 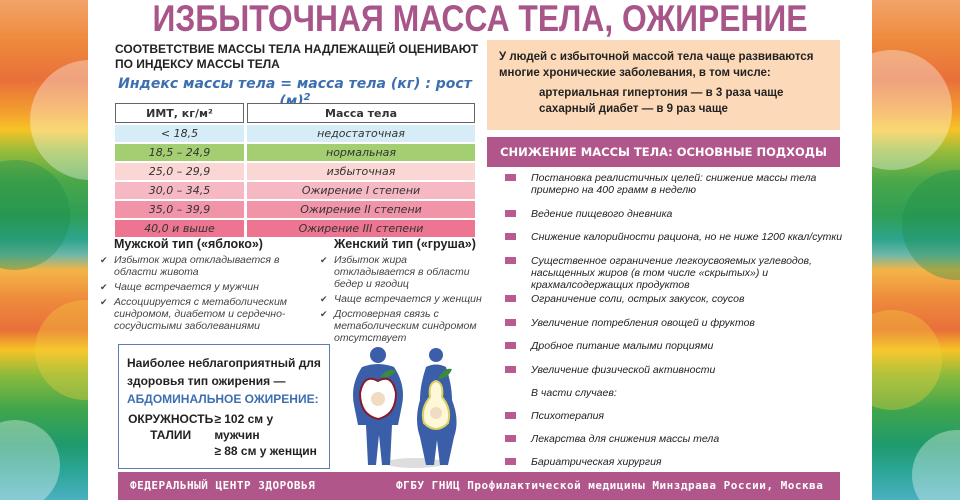 What do you see at coordinates (188, 244) in the screenshot?
I see `male-type-title: Мужской тип («яблоко»)` at bounding box center [188, 244].